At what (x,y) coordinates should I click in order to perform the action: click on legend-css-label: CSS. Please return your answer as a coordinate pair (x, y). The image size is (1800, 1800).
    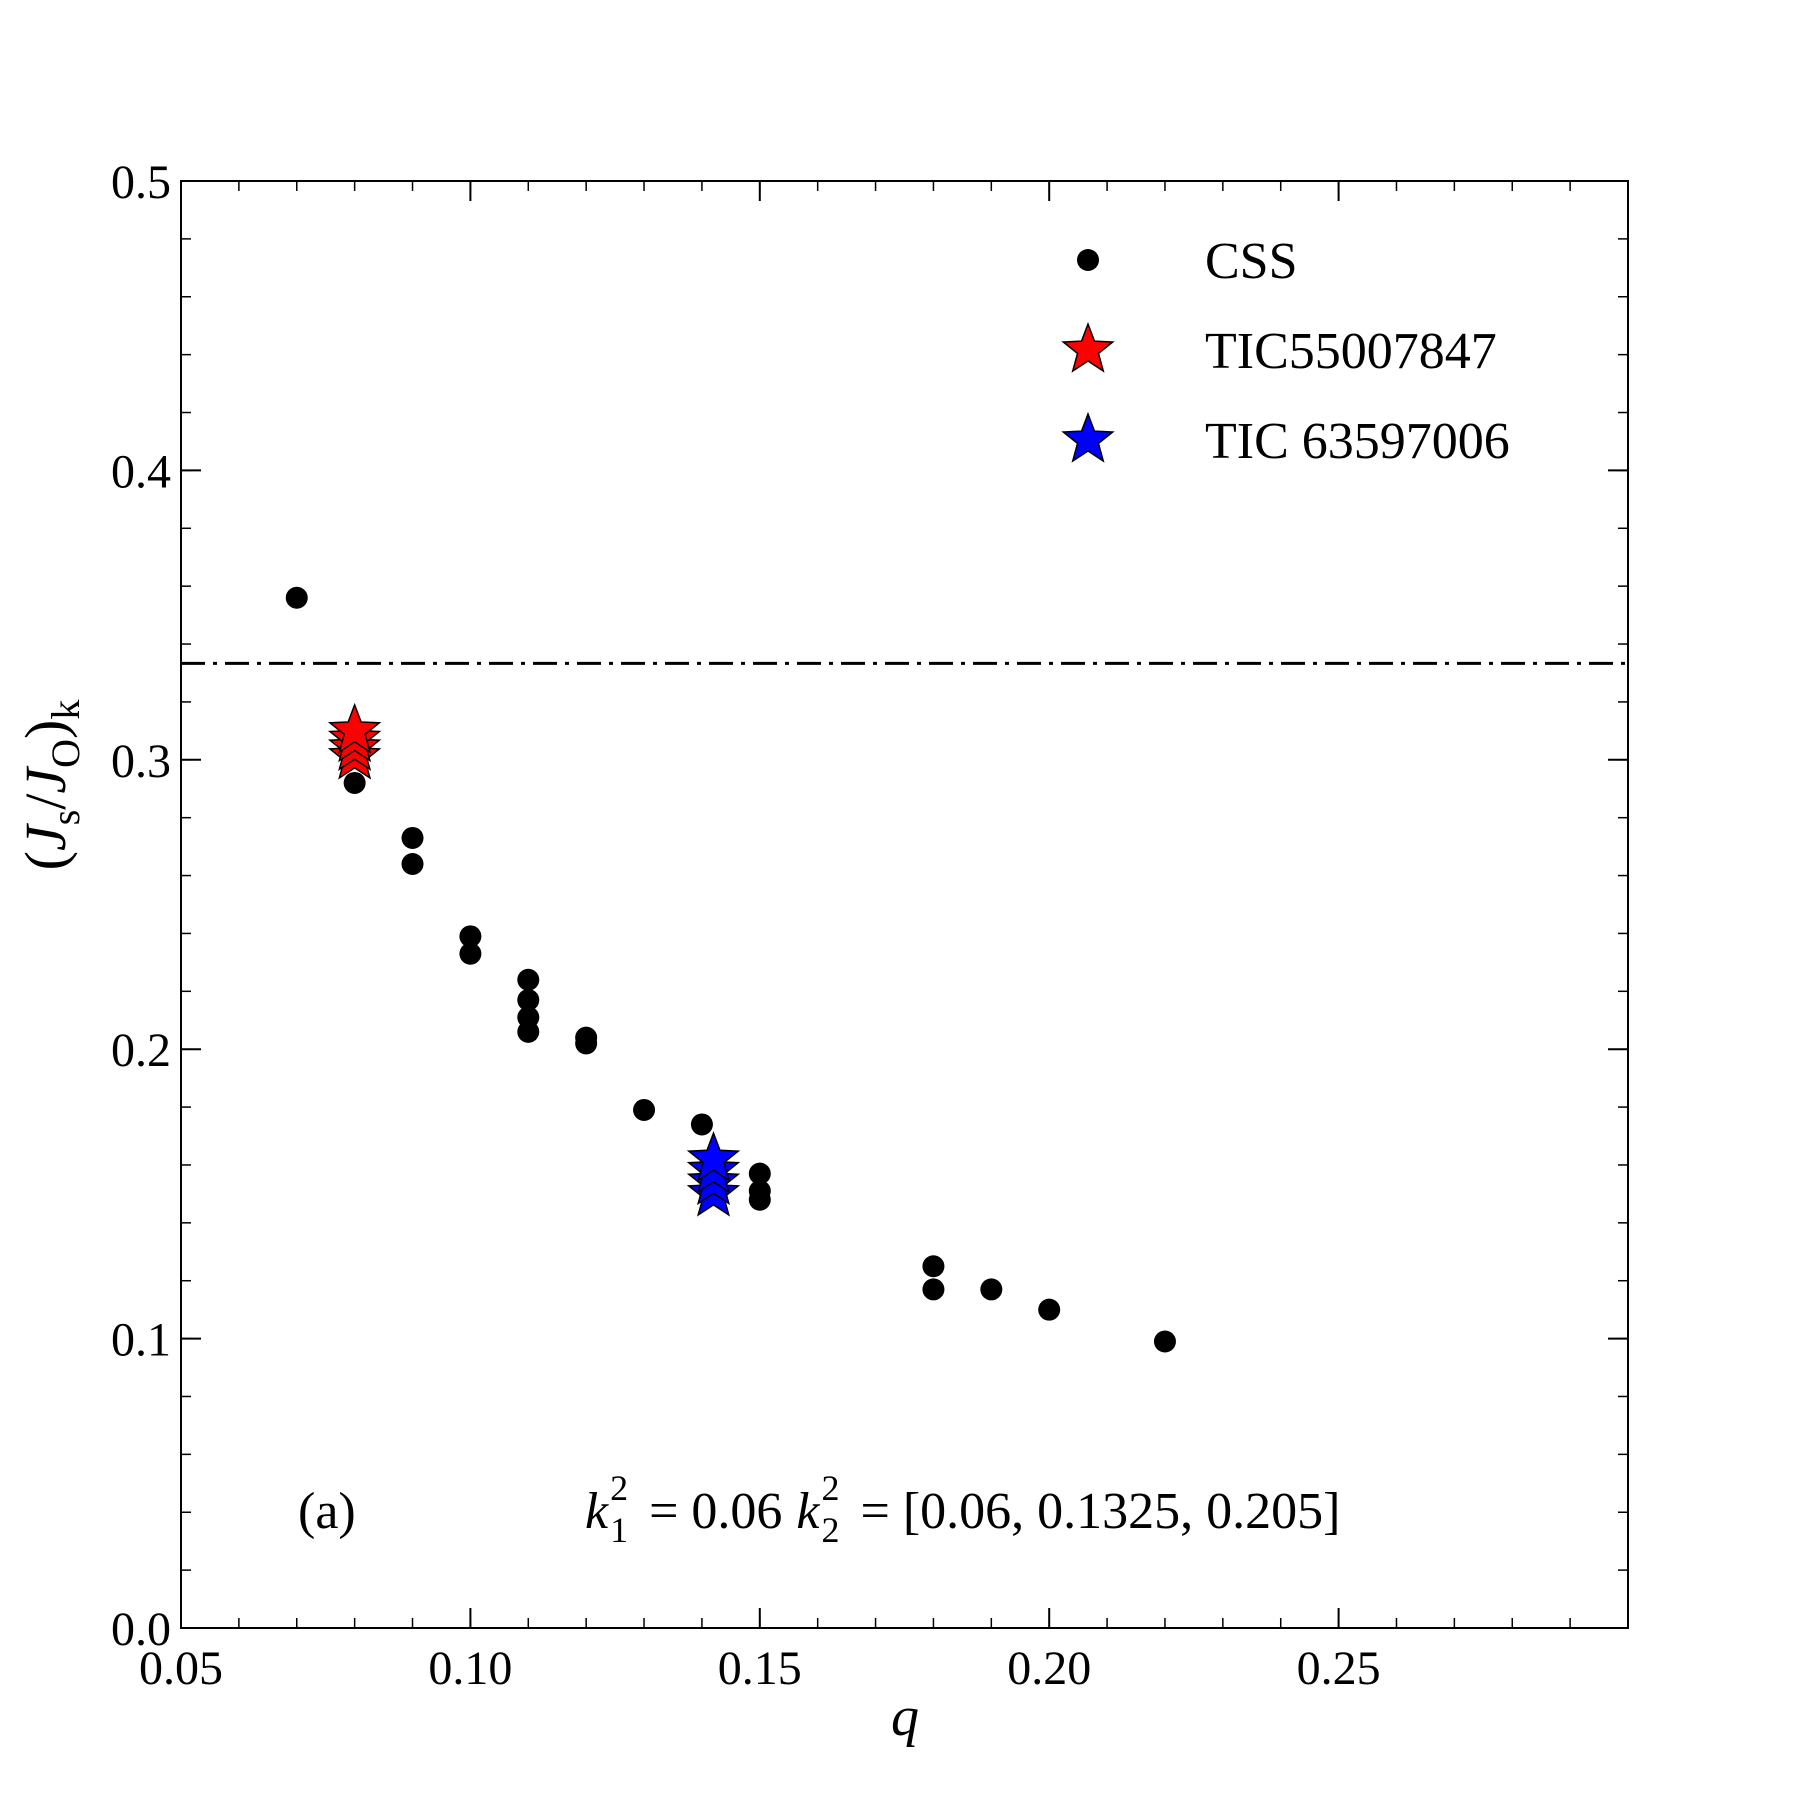
    Looking at the image, I should click on (1251, 261).